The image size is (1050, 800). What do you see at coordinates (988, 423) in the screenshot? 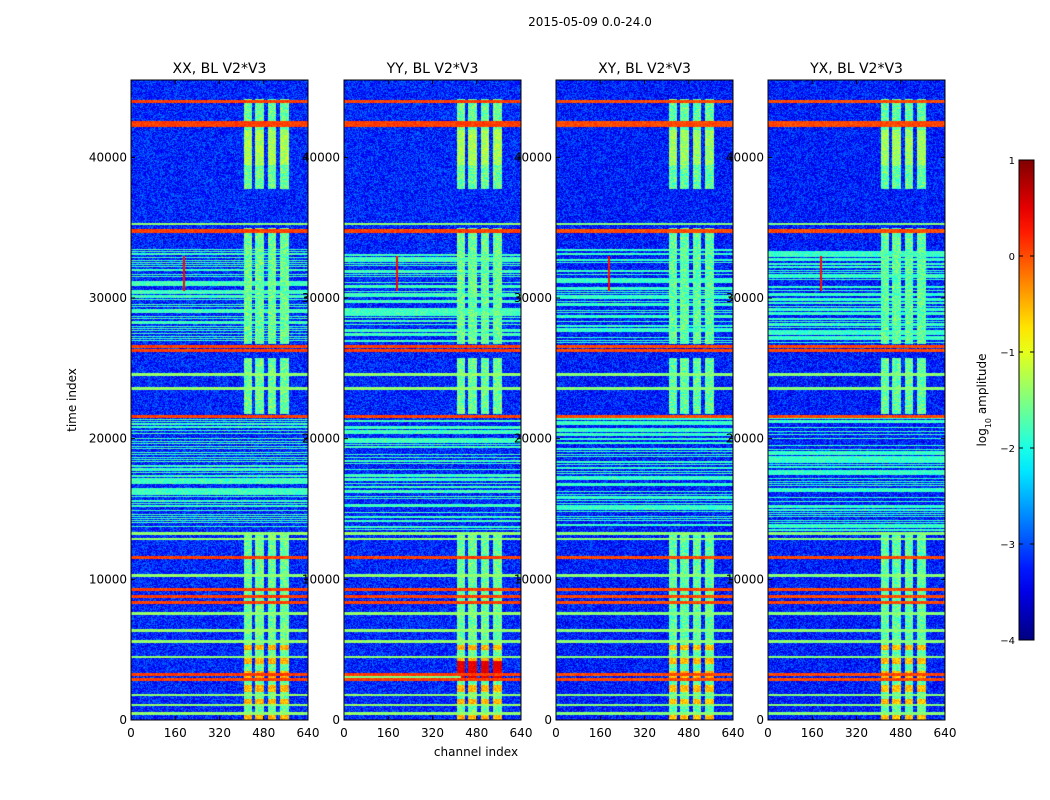
I see `colorbar-label-sub: 10` at bounding box center [988, 423].